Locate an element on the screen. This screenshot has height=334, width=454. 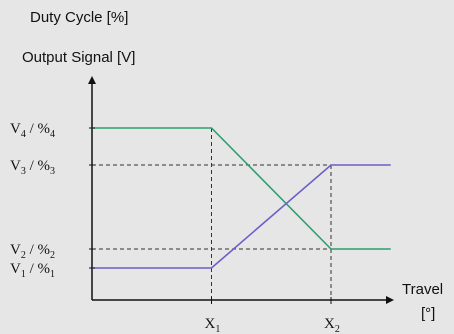
y-axis-title-output-signal: Output Signal [V] is located at coordinates (78, 57).